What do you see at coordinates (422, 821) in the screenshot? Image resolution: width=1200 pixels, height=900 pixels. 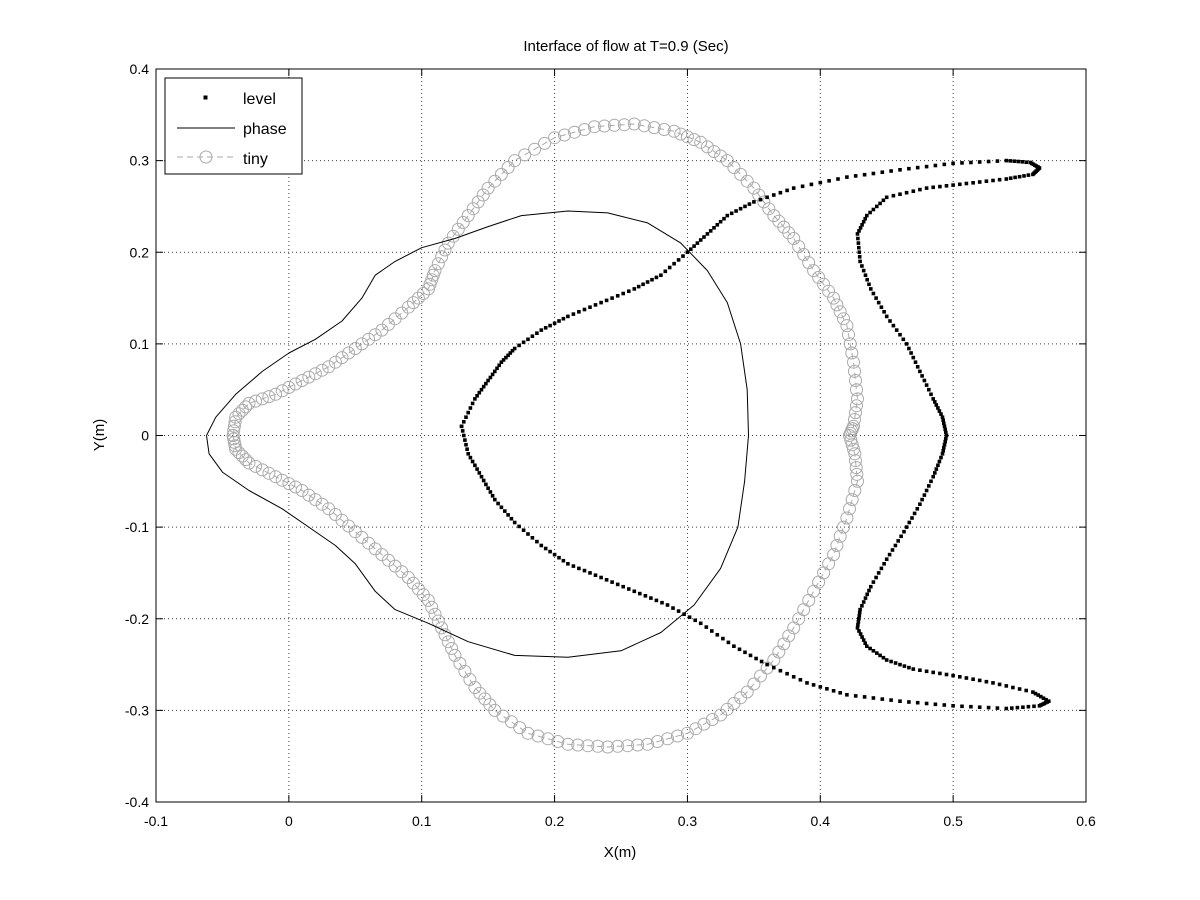 I see `x-tick-label: 0.1` at bounding box center [422, 821].